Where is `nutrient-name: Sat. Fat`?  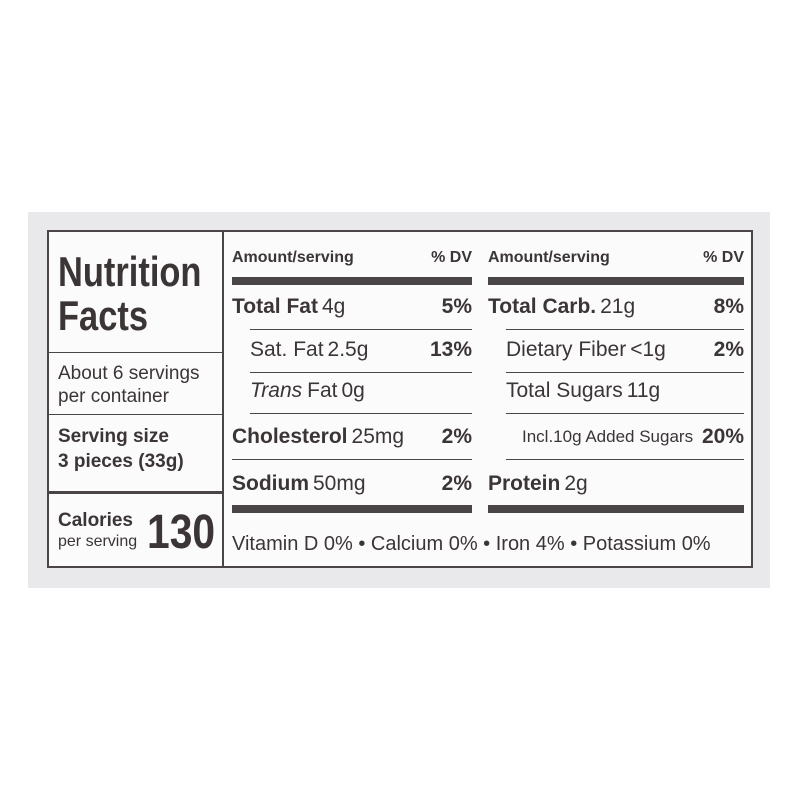 nutrient-name: Sat. Fat is located at coordinates (287, 349).